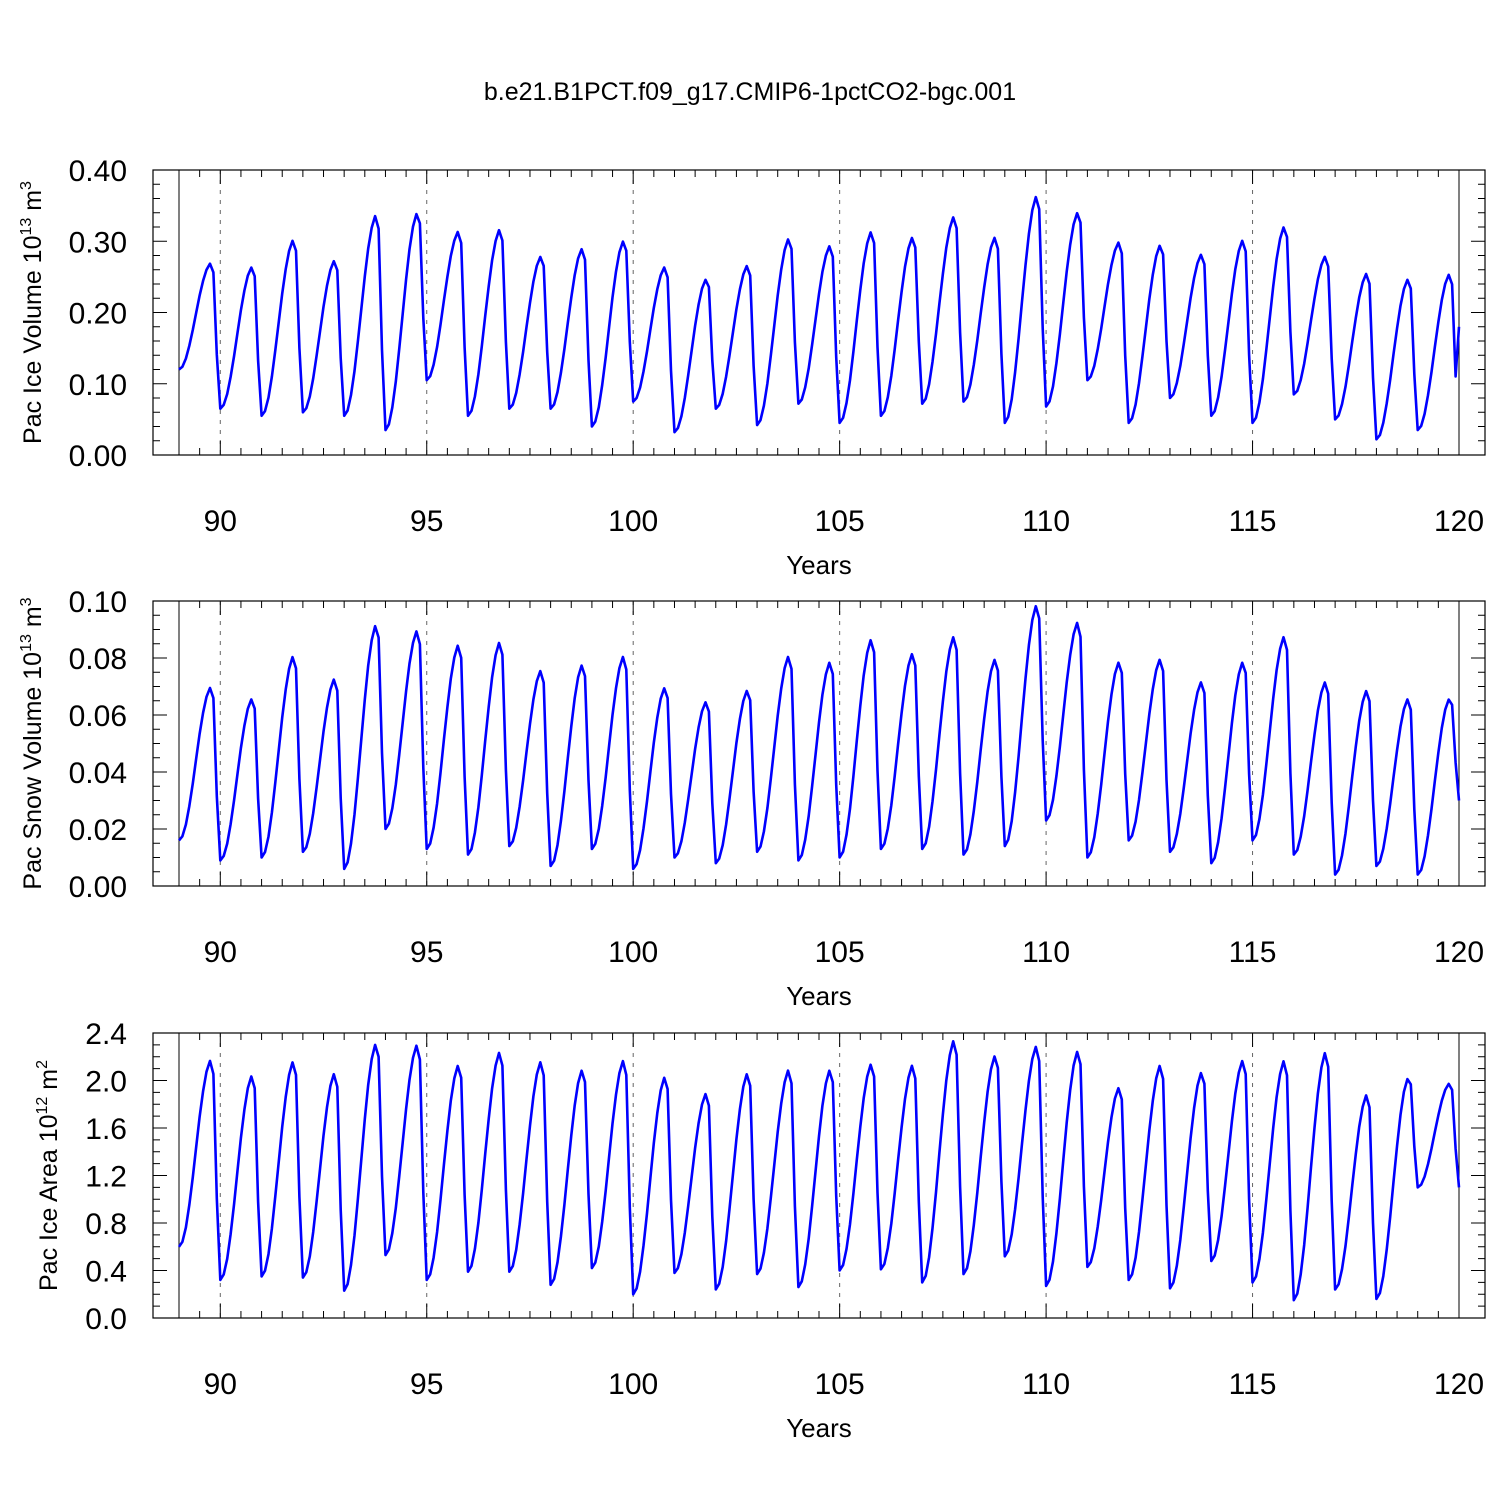 Image resolution: width=1500 pixels, height=1500 pixels. I want to click on y-tick-label: 0.8, so click(106, 1224).